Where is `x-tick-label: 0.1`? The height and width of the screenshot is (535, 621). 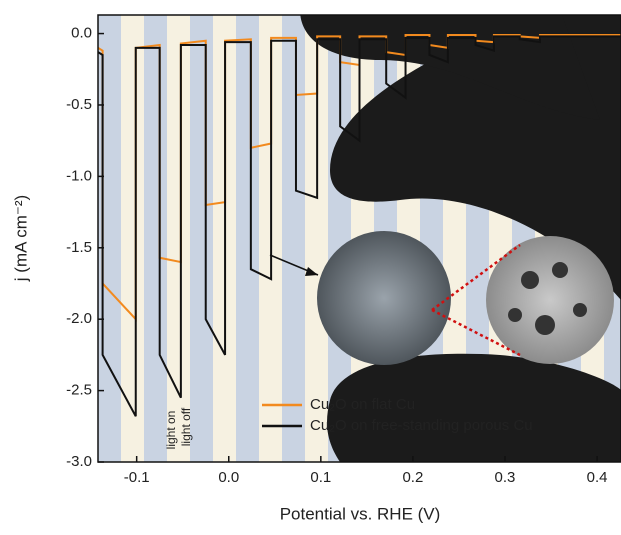 x-tick-label: 0.1 is located at coordinates (320, 477).